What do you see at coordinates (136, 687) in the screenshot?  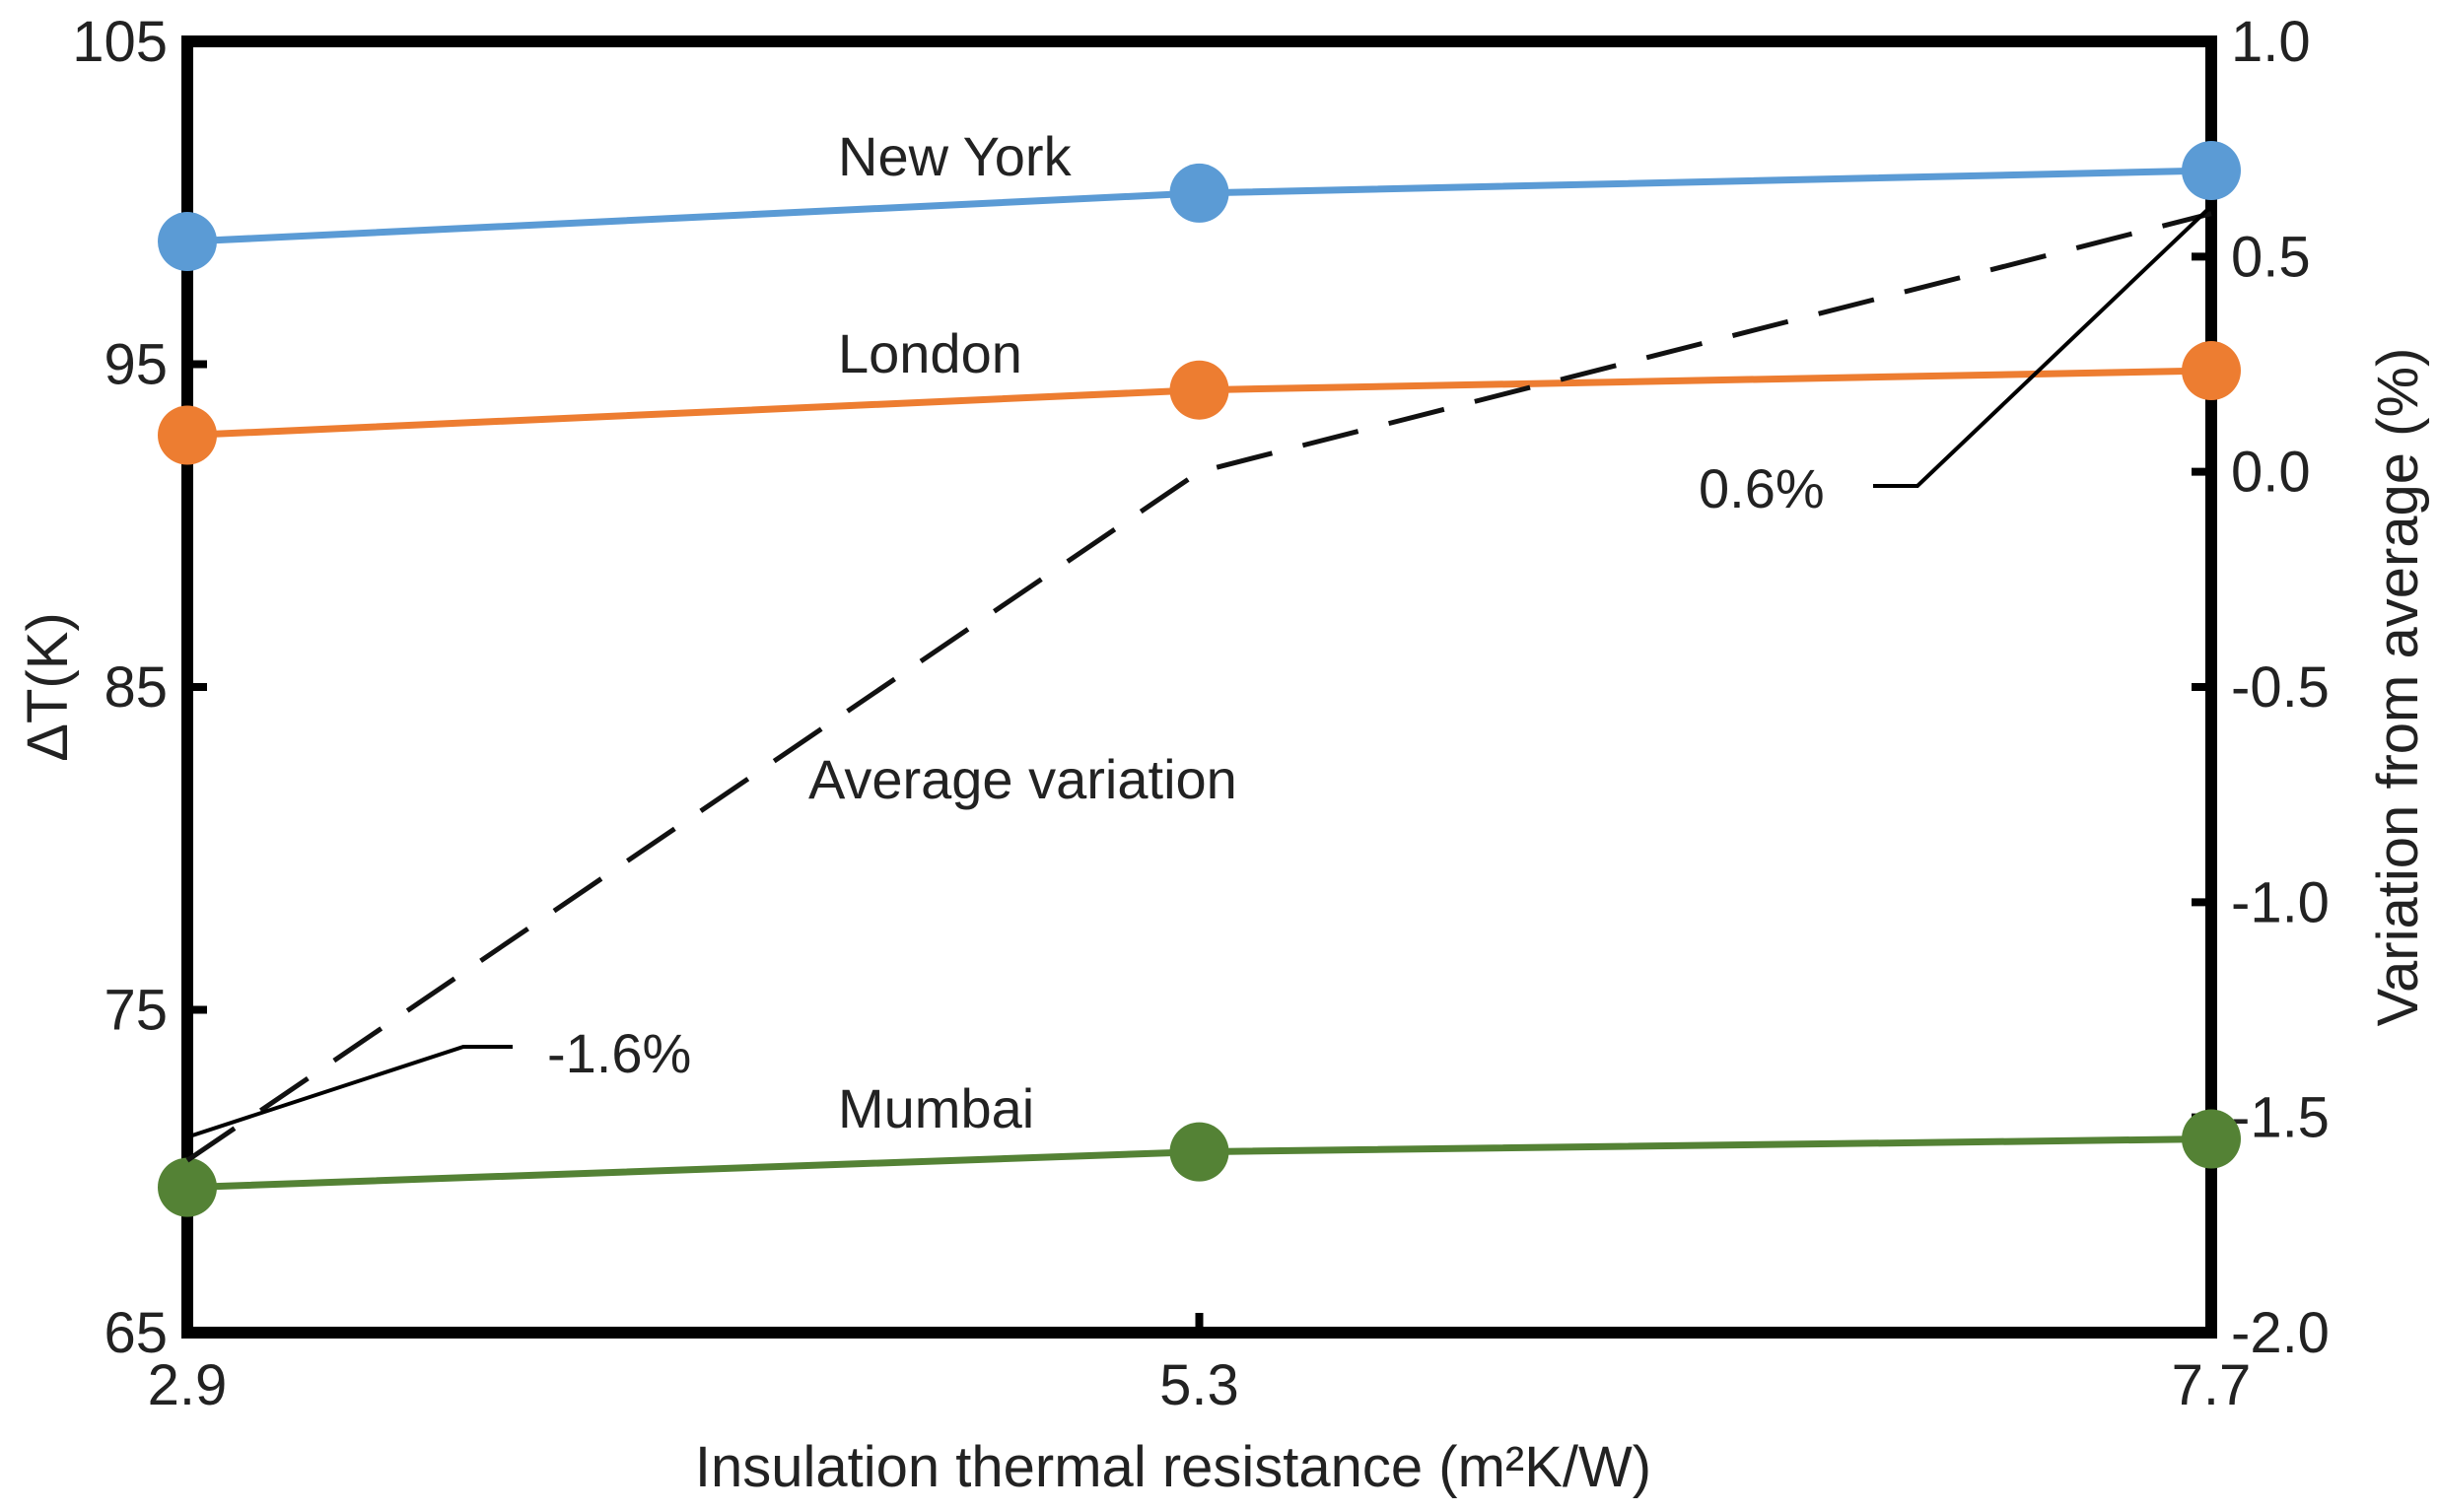 I see `y-left-tick-label: 85` at bounding box center [136, 687].